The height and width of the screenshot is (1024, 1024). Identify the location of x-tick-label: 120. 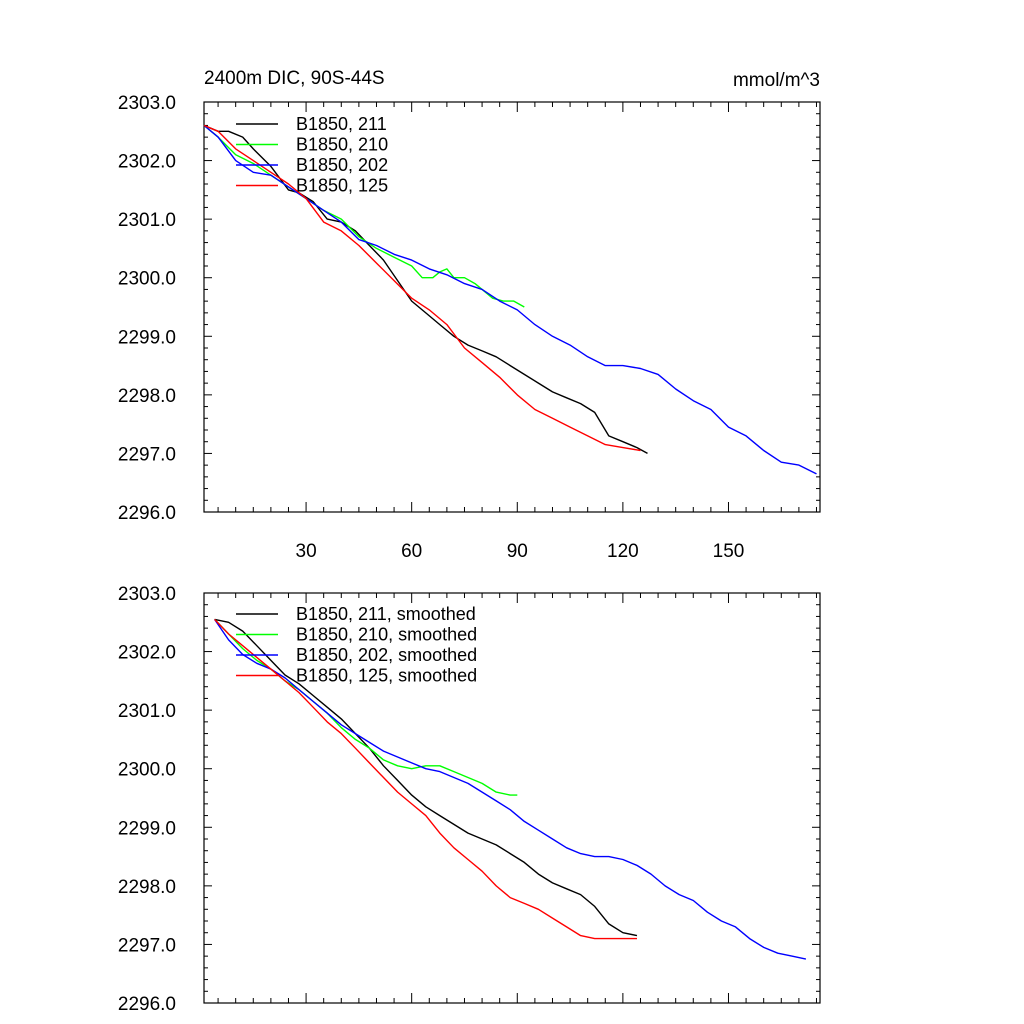
(623, 551).